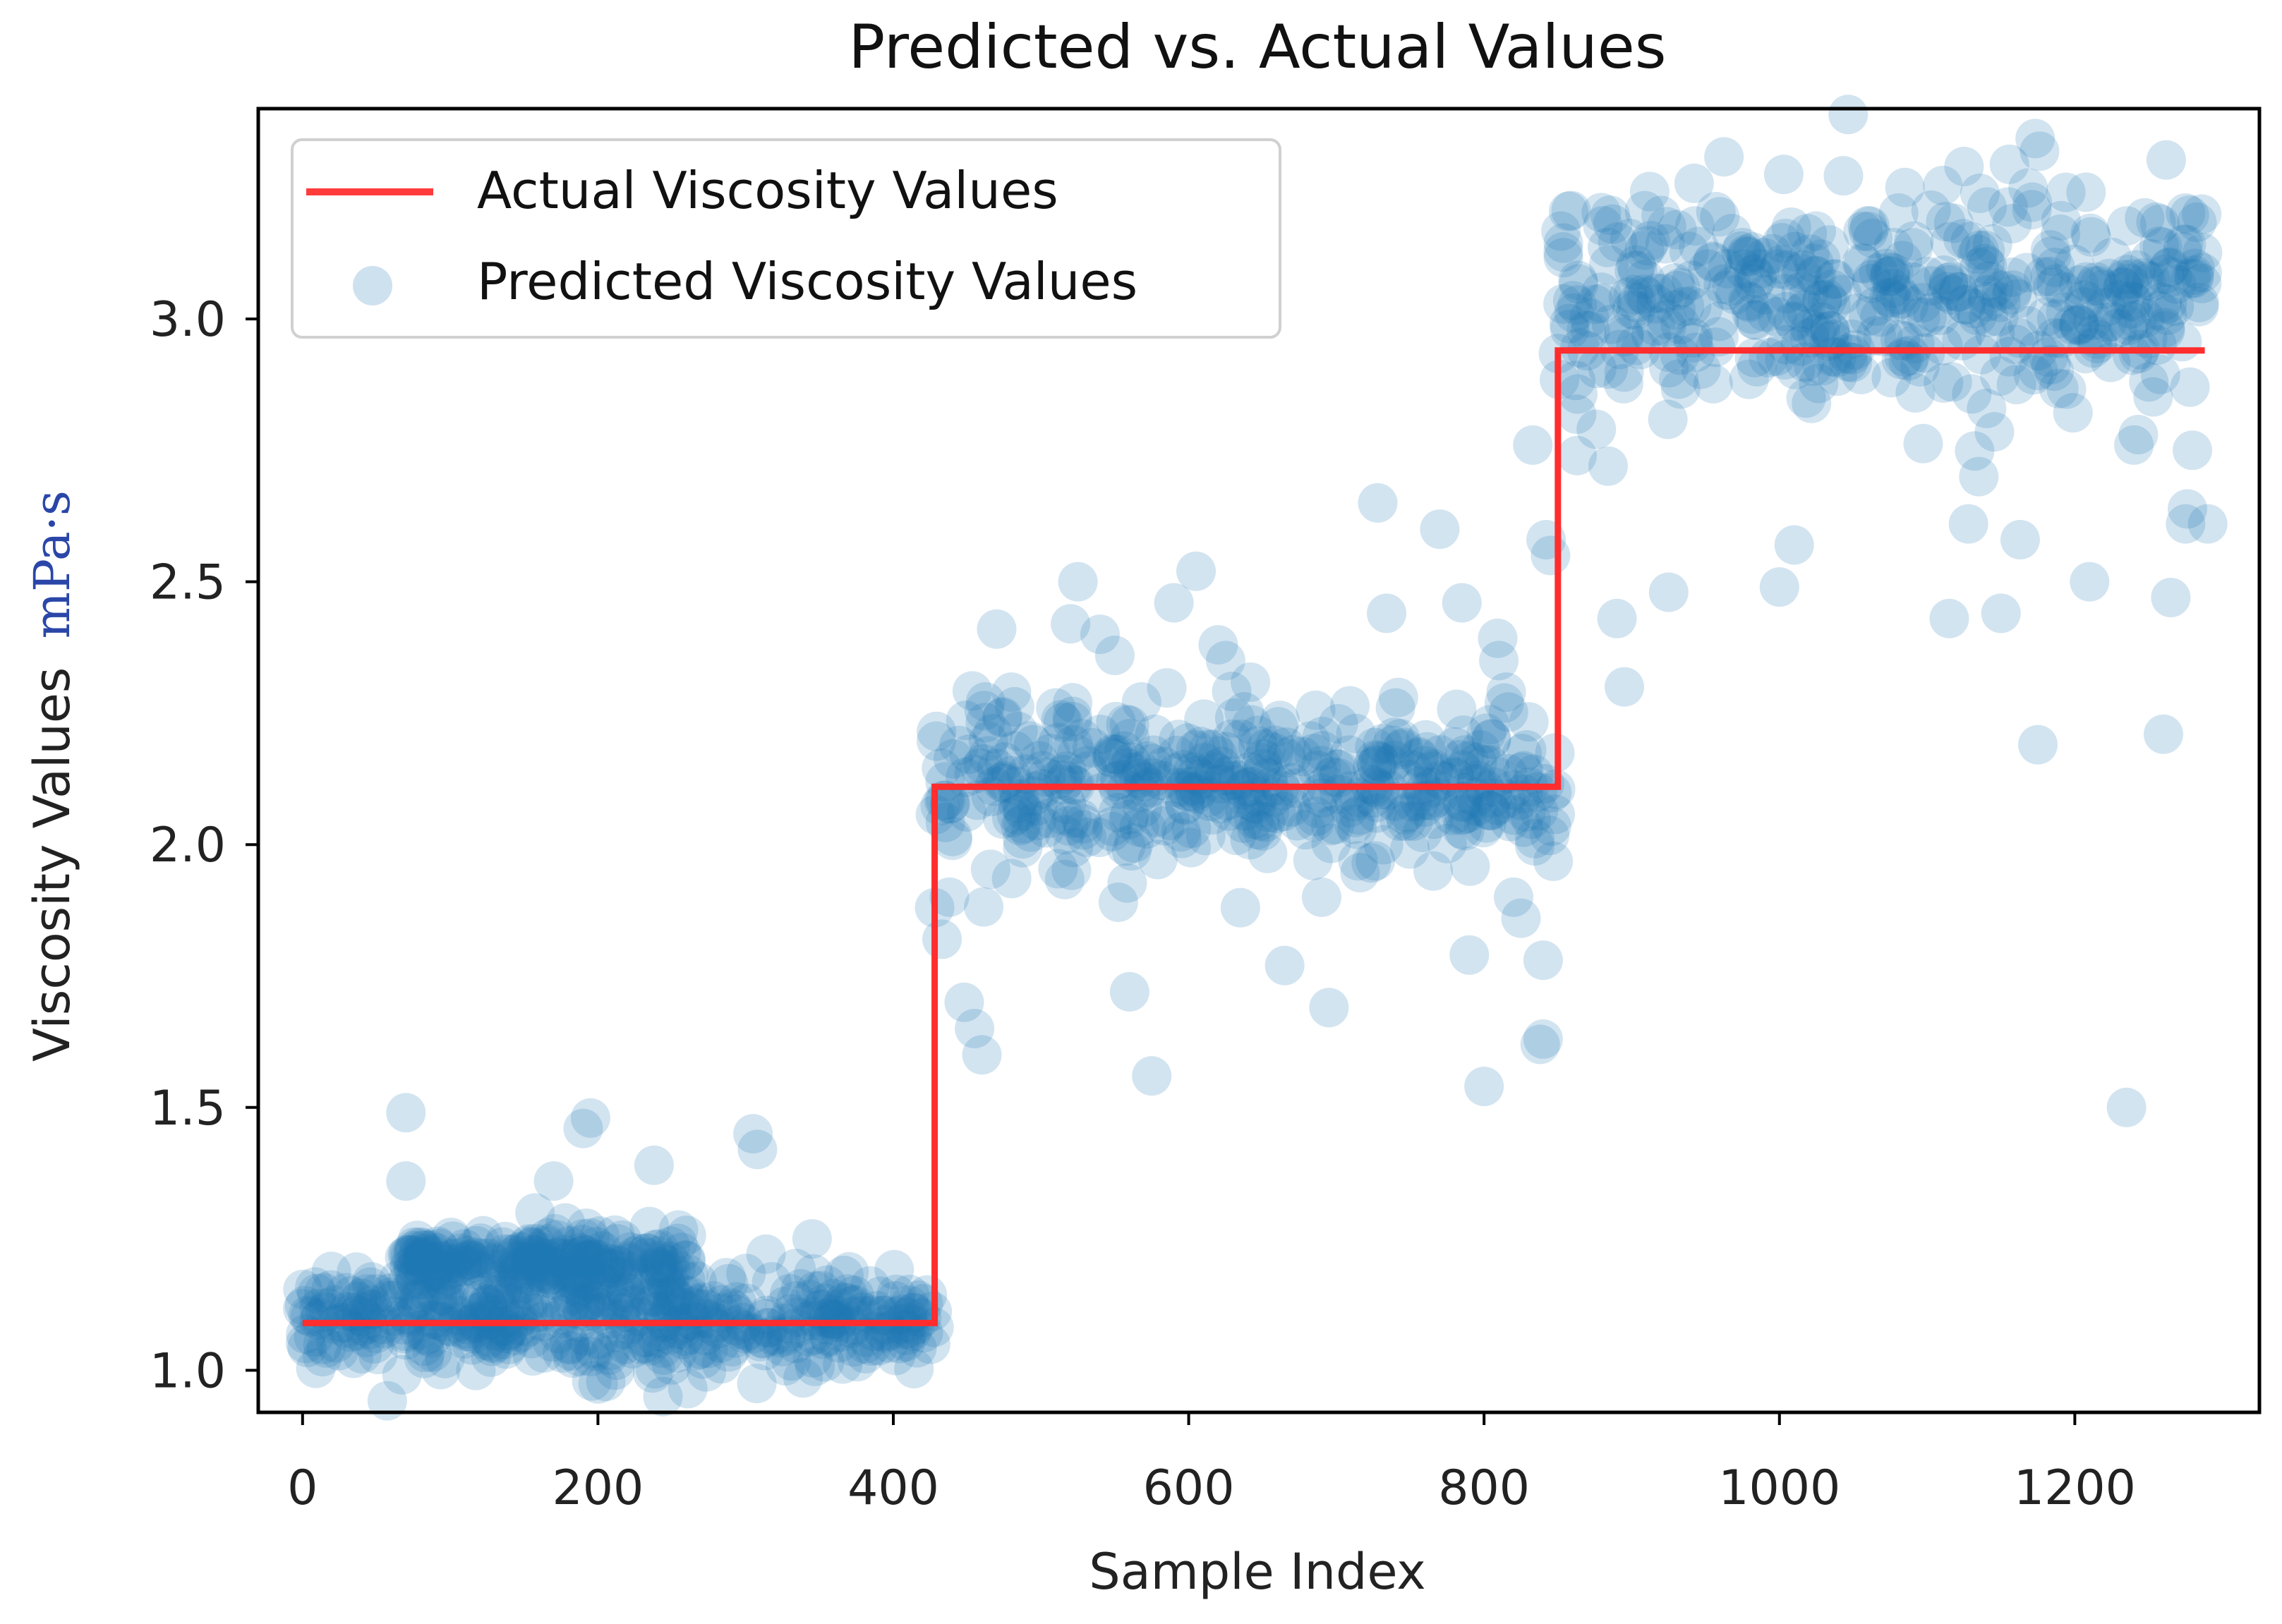  Describe the element at coordinates (188, 846) in the screenshot. I see `y-tick-label: 2.0` at that location.